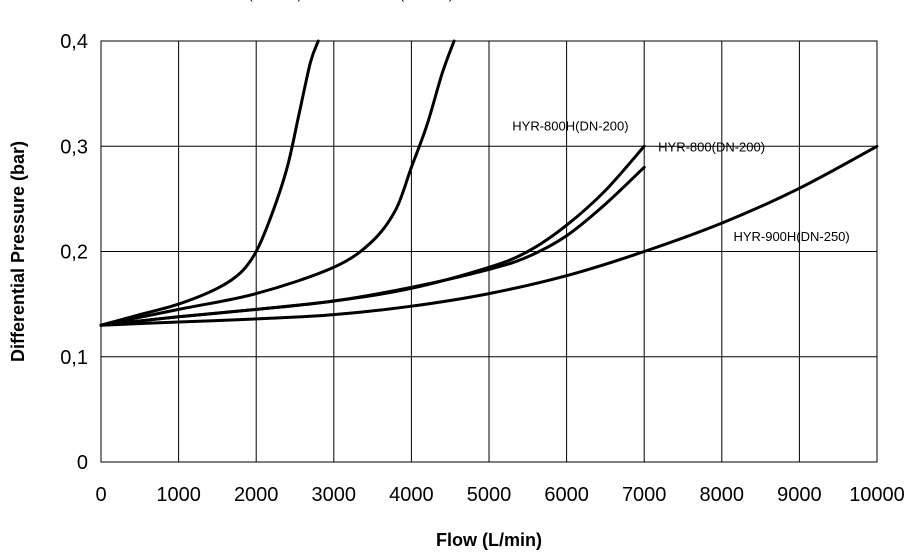 The height and width of the screenshot is (553, 914). Describe the element at coordinates (711, 147) in the screenshot. I see `series-label: HYR-800(DN-200)` at that location.